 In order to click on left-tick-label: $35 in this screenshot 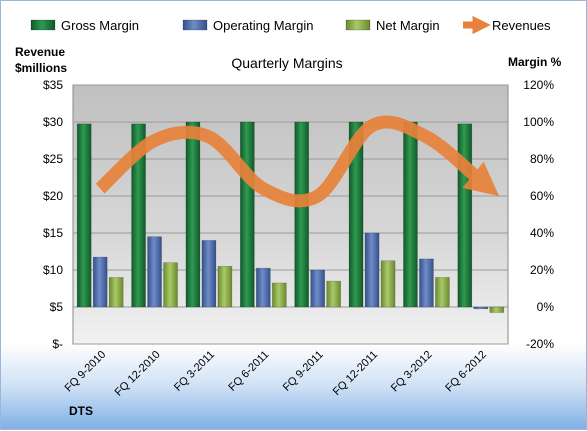, I will do `click(53, 85)`.